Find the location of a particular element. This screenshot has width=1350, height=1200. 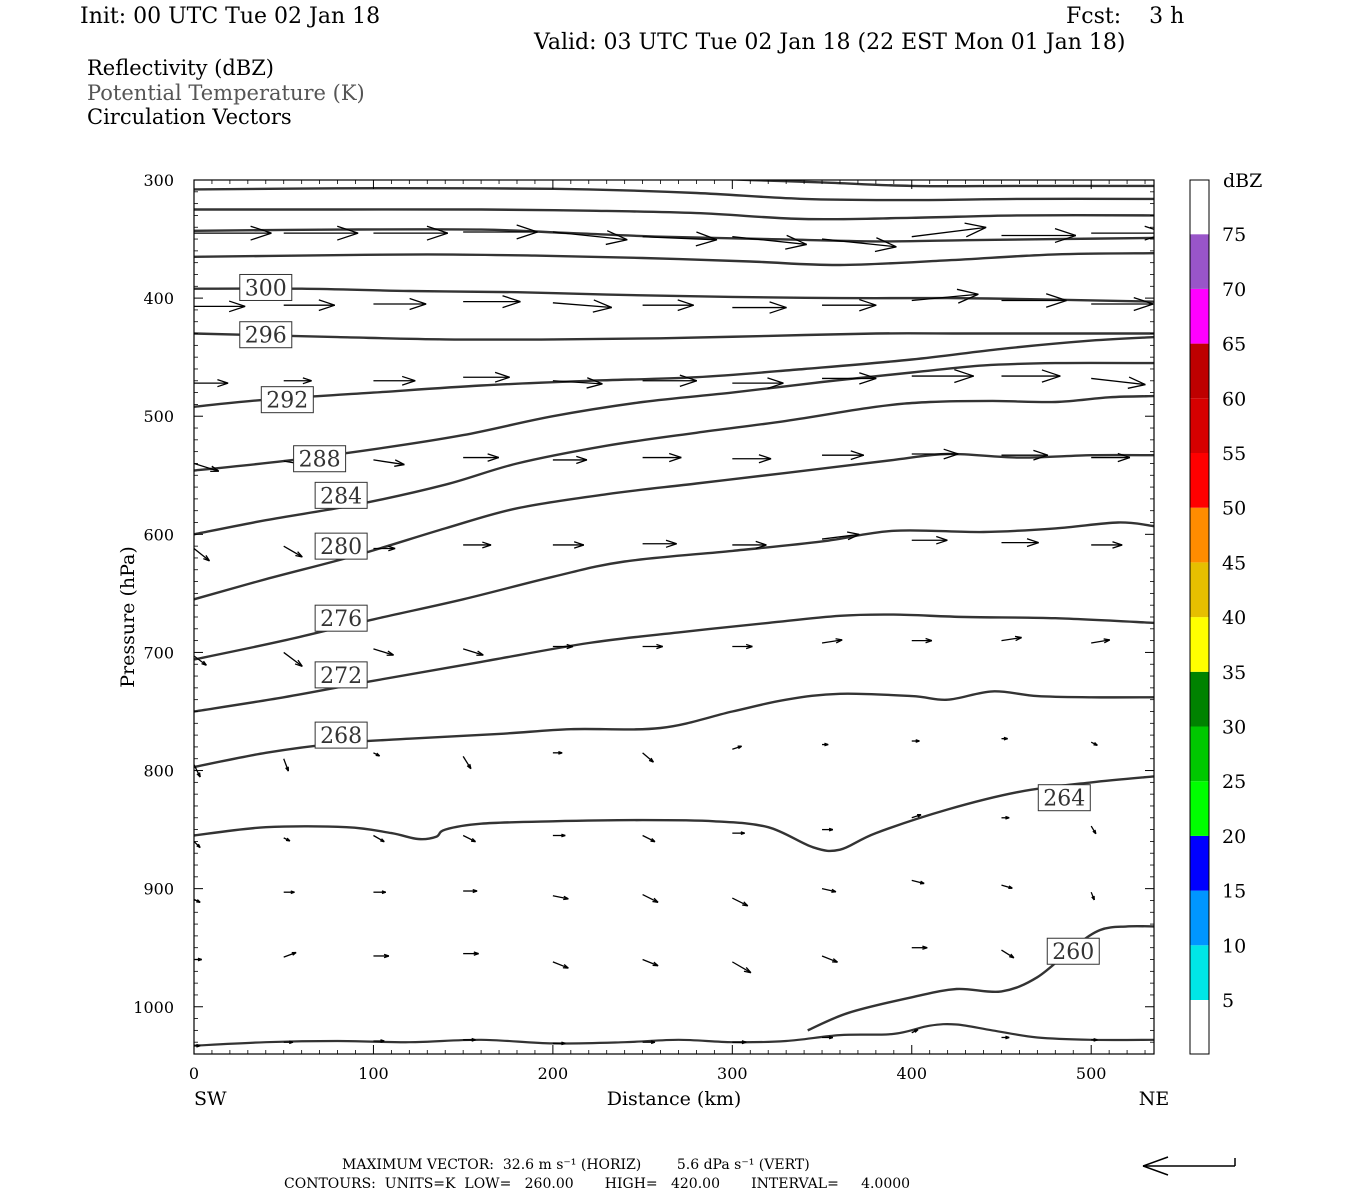

colorbar: 5 10 15 20 25 30 35 40 45 50 55 60 65 70 75 is located at coordinates (1217, 617).